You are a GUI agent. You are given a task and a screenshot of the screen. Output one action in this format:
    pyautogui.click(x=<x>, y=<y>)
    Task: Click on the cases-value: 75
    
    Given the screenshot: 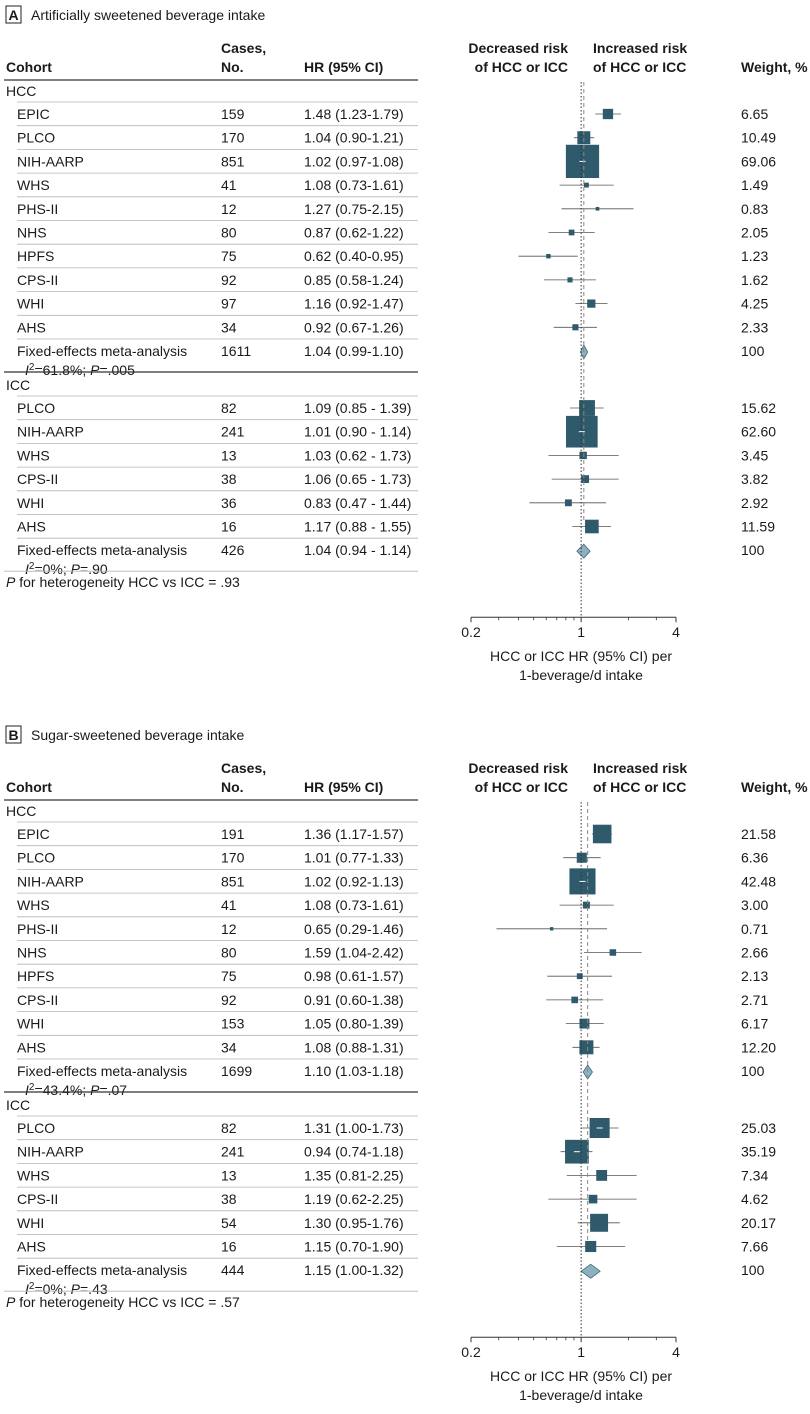 What is the action you would take?
    pyautogui.click(x=229, y=256)
    